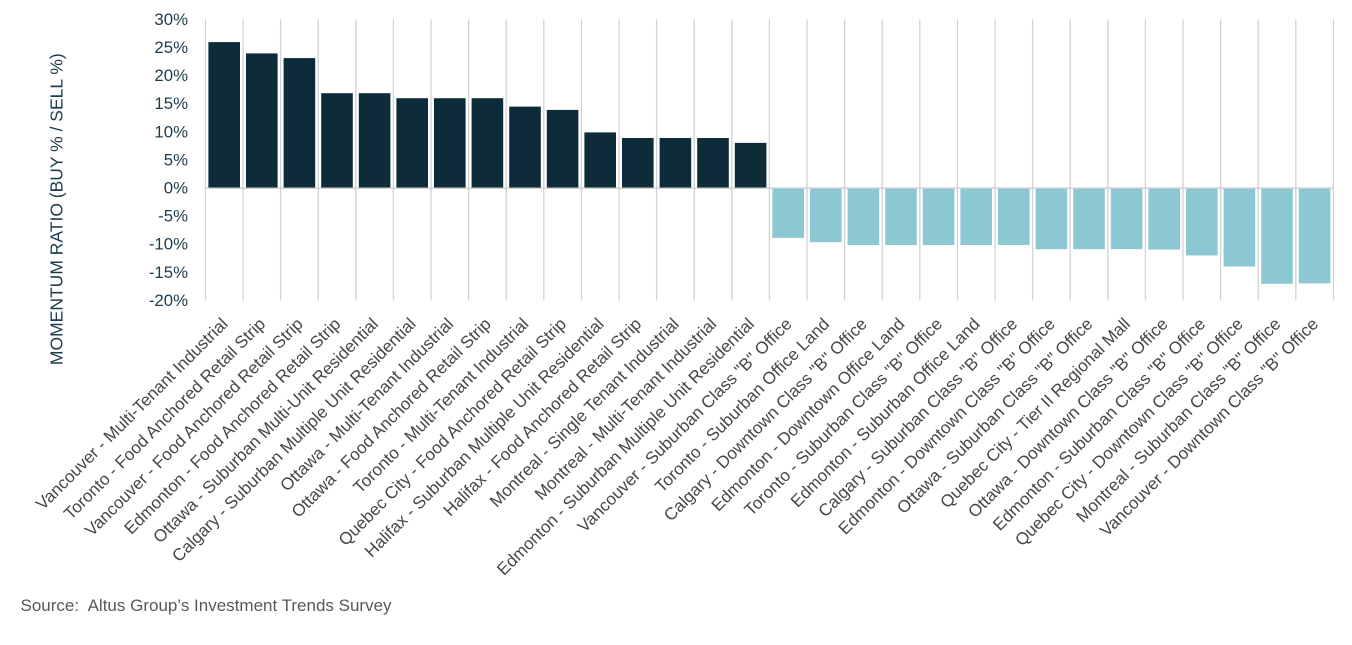  What do you see at coordinates (168, 300) in the screenshot?
I see `svg-text: -20%` at bounding box center [168, 300].